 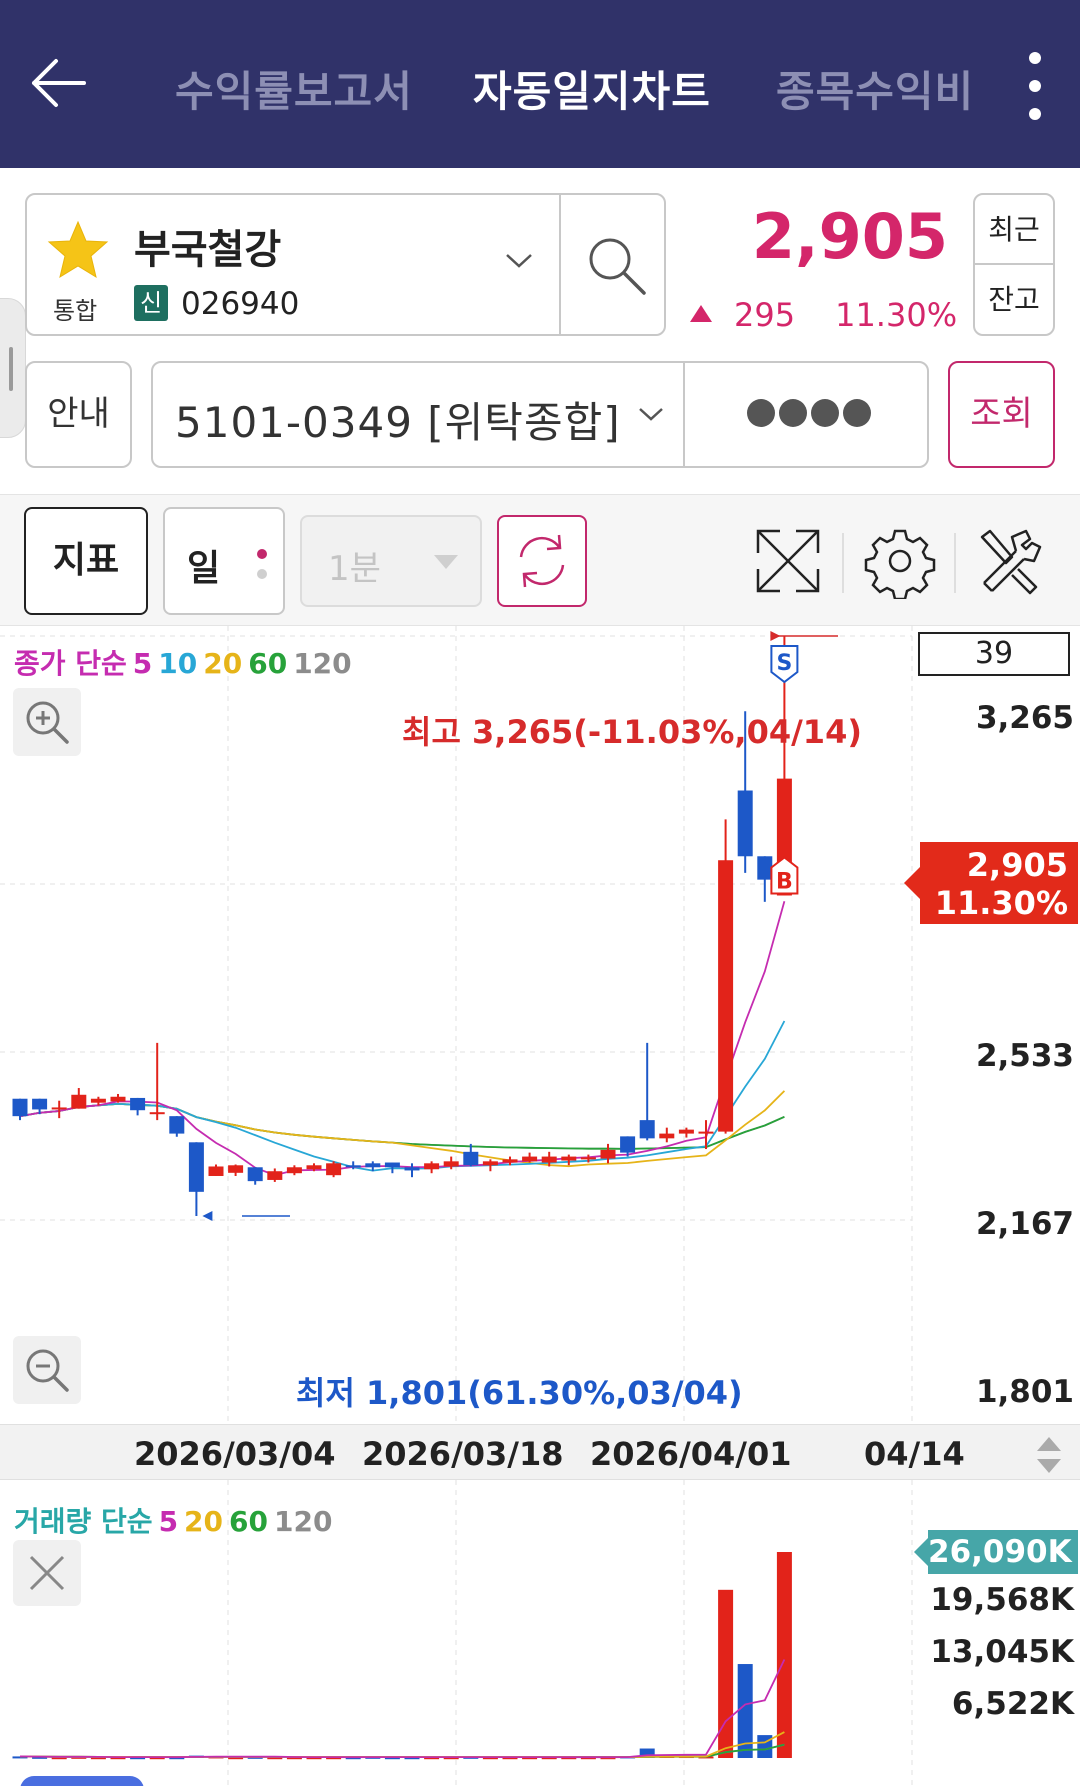 I want to click on price-change: 295 11.30%, so click(x=823, y=315).